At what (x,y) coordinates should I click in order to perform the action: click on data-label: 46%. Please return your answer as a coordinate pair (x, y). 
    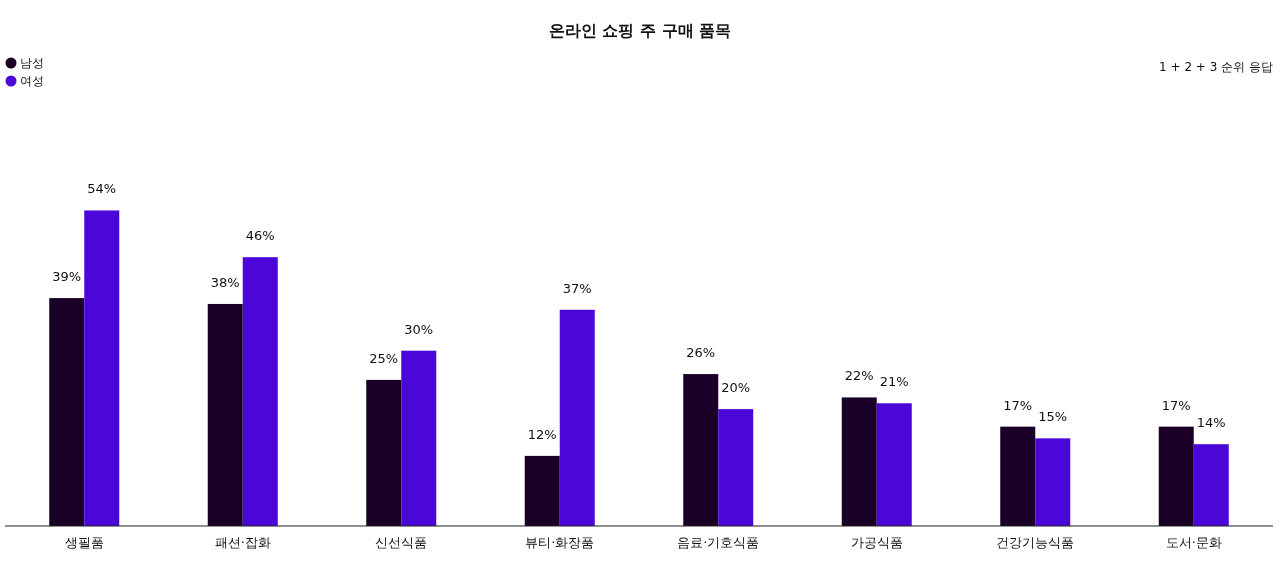
    Looking at the image, I should click on (260, 236).